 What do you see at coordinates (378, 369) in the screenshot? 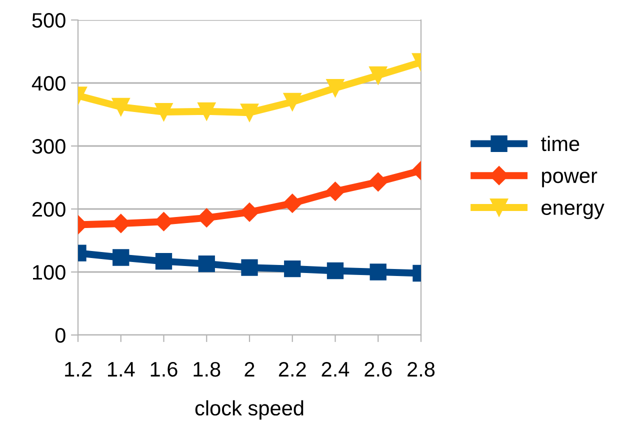
I see `x-tick-label: 2.6` at bounding box center [378, 369].